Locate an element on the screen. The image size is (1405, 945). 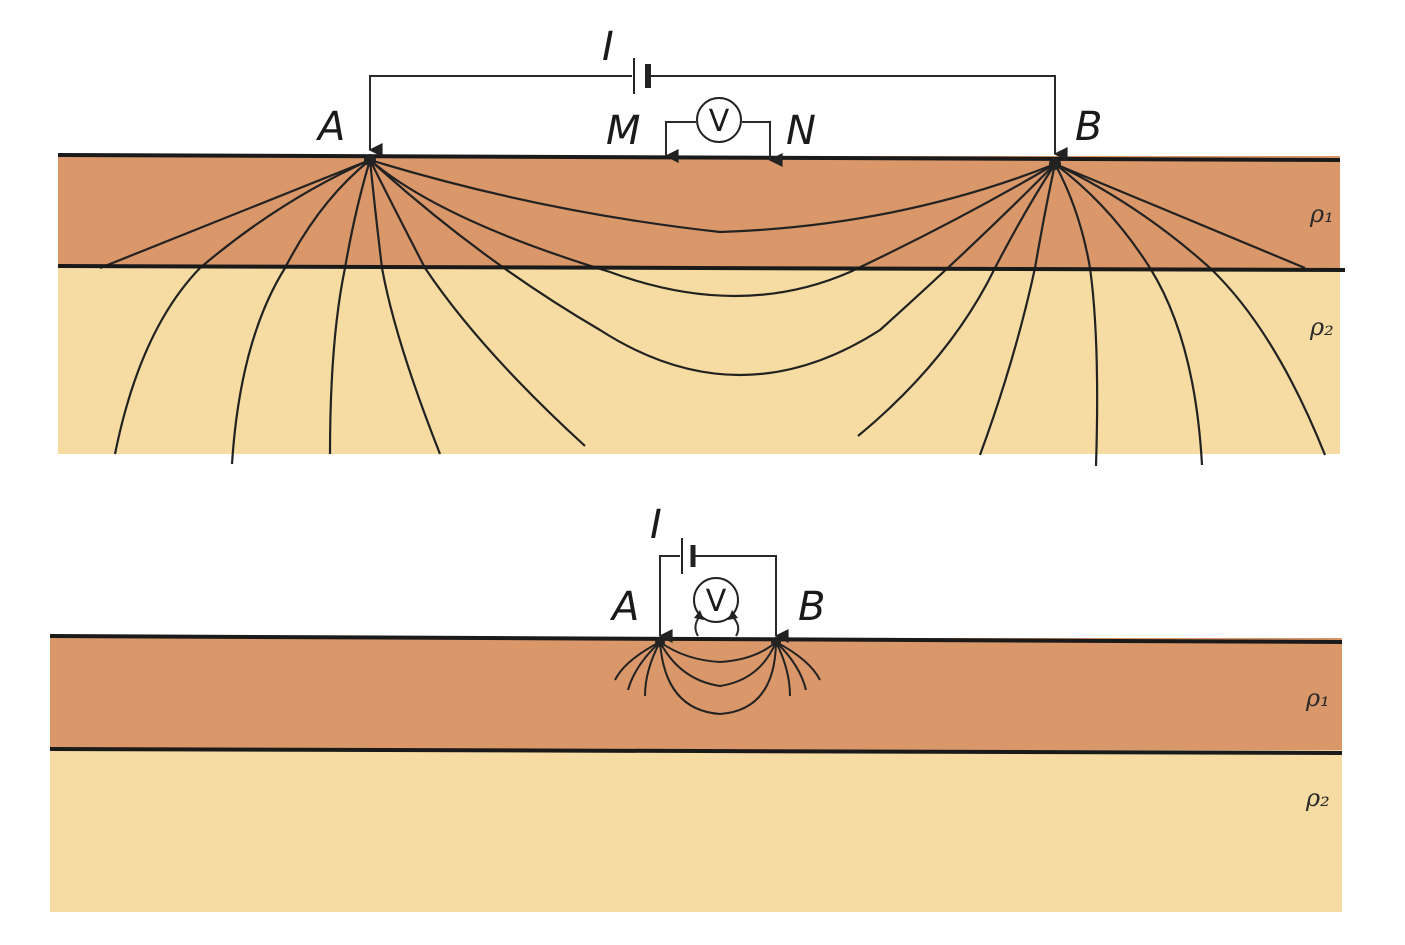
voltmeter-icon: V is located at coordinates (719, 120).